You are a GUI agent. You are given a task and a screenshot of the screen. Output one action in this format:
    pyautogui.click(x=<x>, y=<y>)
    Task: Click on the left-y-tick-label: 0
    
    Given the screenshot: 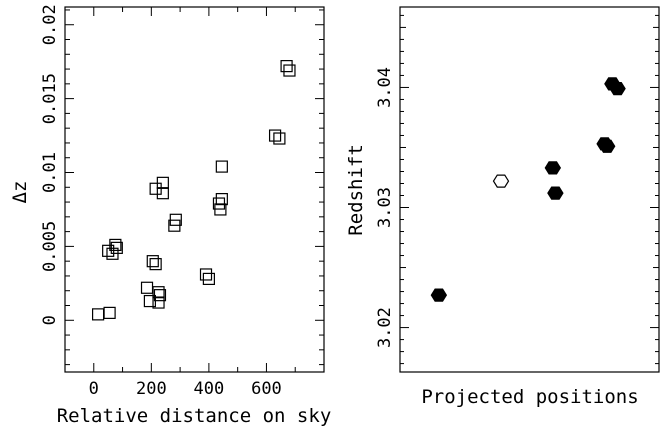 What is the action you would take?
    pyautogui.click(x=50, y=320)
    